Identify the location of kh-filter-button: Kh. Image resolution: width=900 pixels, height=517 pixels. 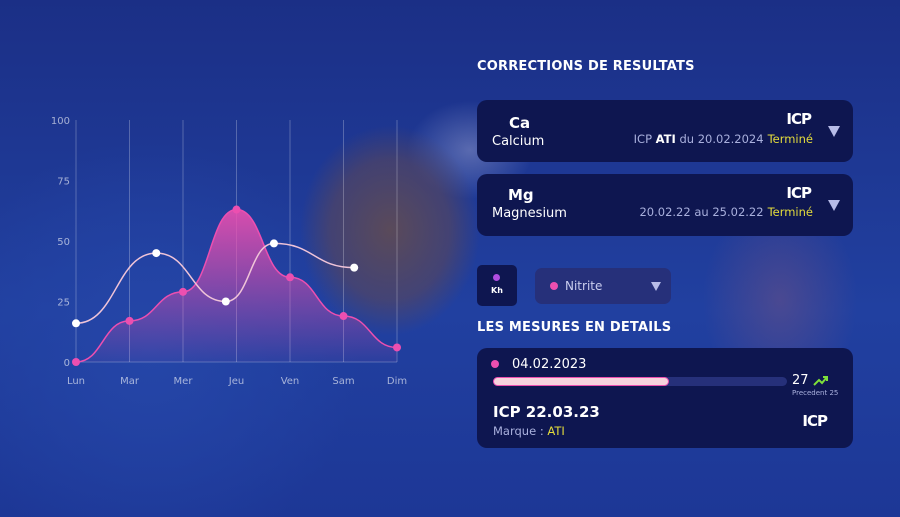
(497, 285).